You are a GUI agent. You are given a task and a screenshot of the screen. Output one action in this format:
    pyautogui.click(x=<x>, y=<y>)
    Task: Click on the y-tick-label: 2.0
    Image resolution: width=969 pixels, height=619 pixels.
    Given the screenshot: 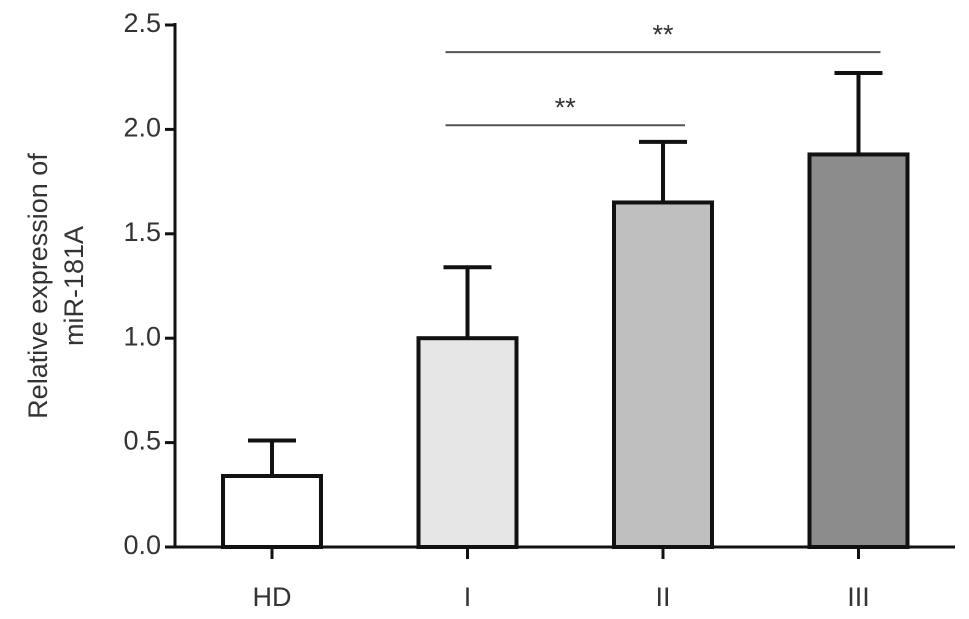 What is the action you would take?
    pyautogui.click(x=142, y=128)
    